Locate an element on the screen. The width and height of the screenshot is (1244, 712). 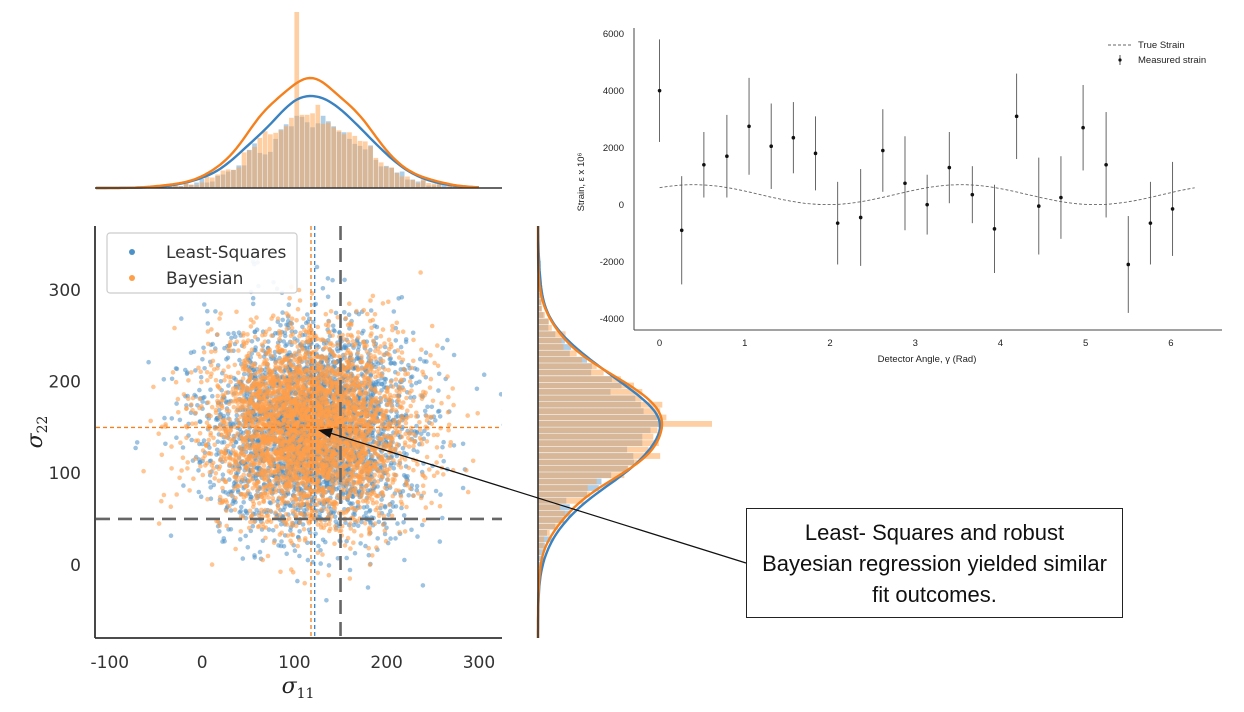
top-hist-bar-ls is located at coordinates (444, 186).